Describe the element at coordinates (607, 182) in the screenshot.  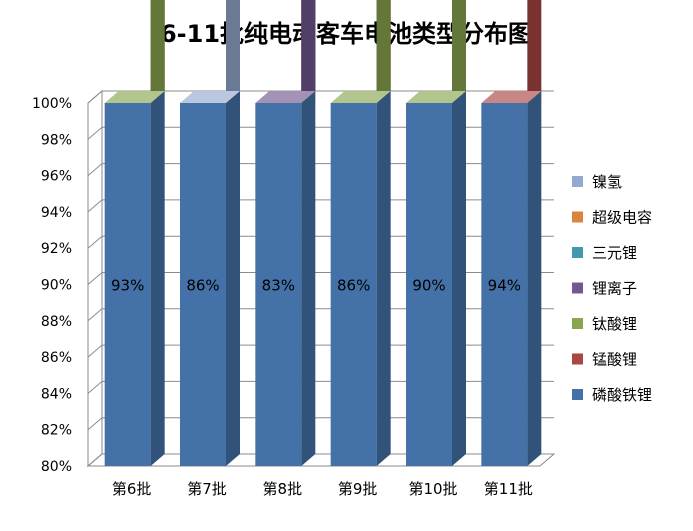
I see `legend-label: 镍氢` at that location.